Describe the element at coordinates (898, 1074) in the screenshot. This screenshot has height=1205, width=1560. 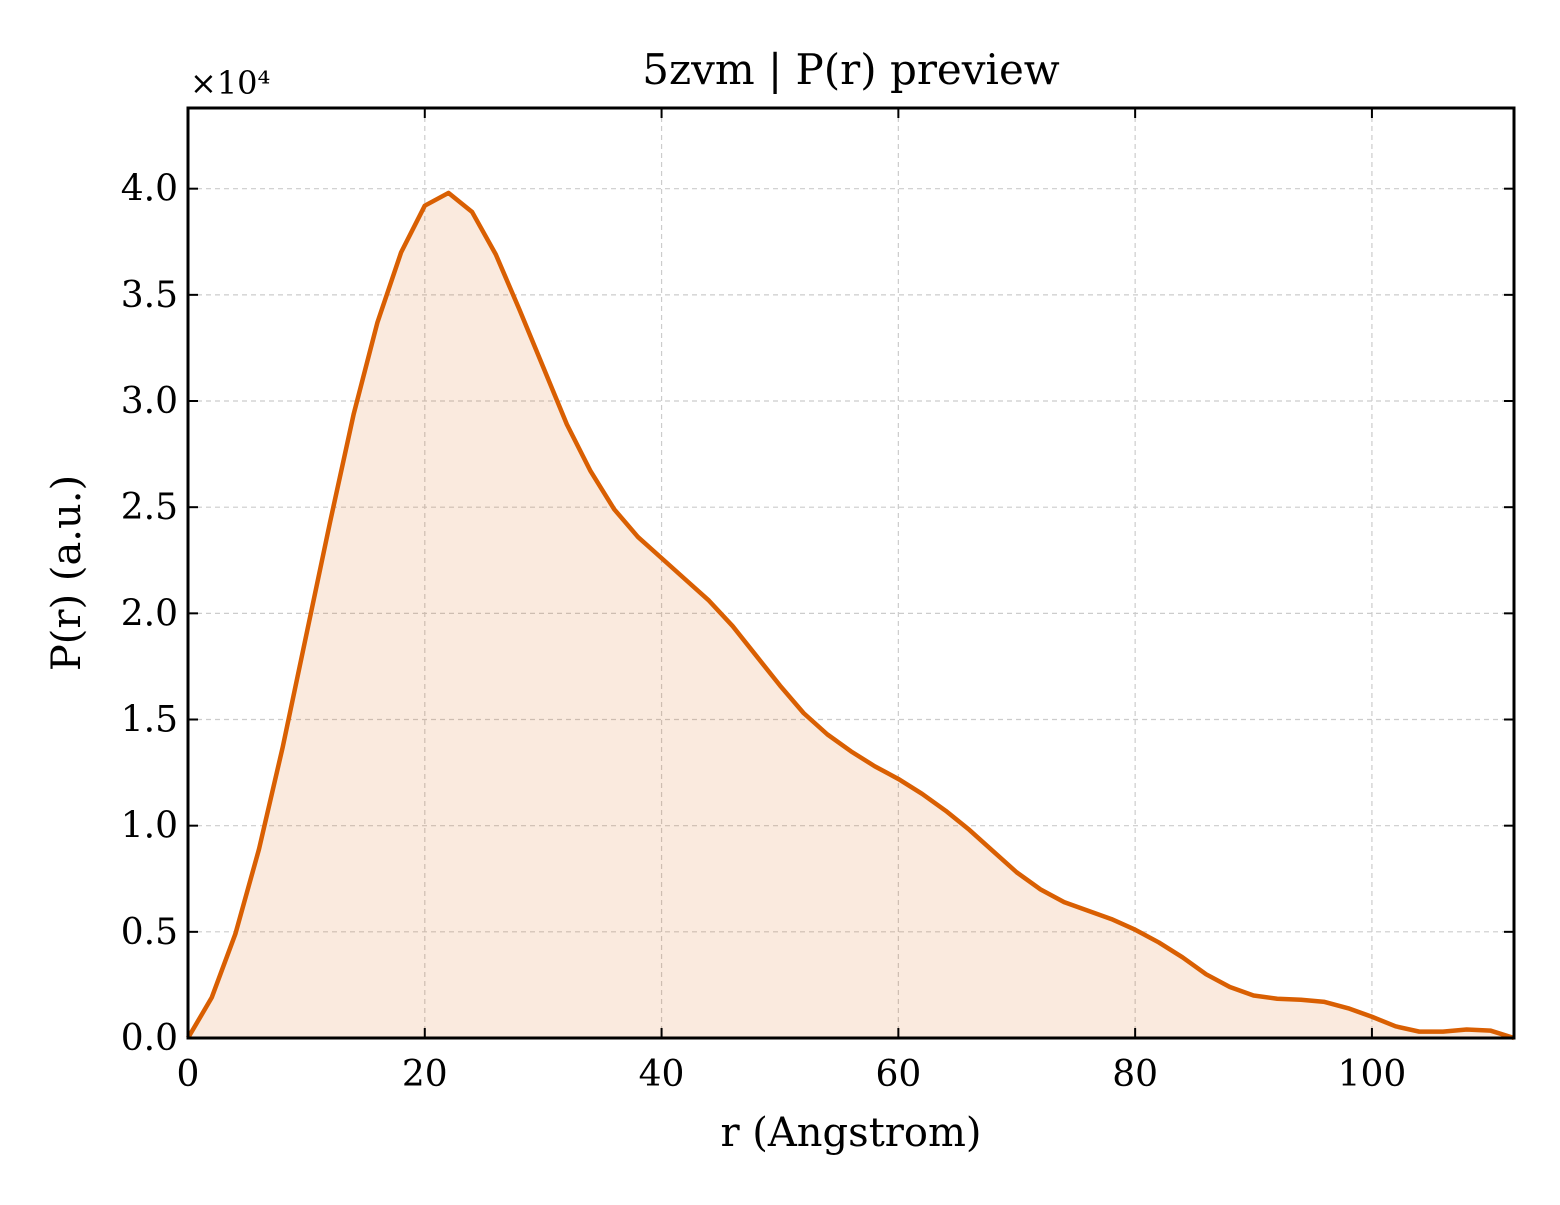
I see `x-tick-label-3: 60` at that location.